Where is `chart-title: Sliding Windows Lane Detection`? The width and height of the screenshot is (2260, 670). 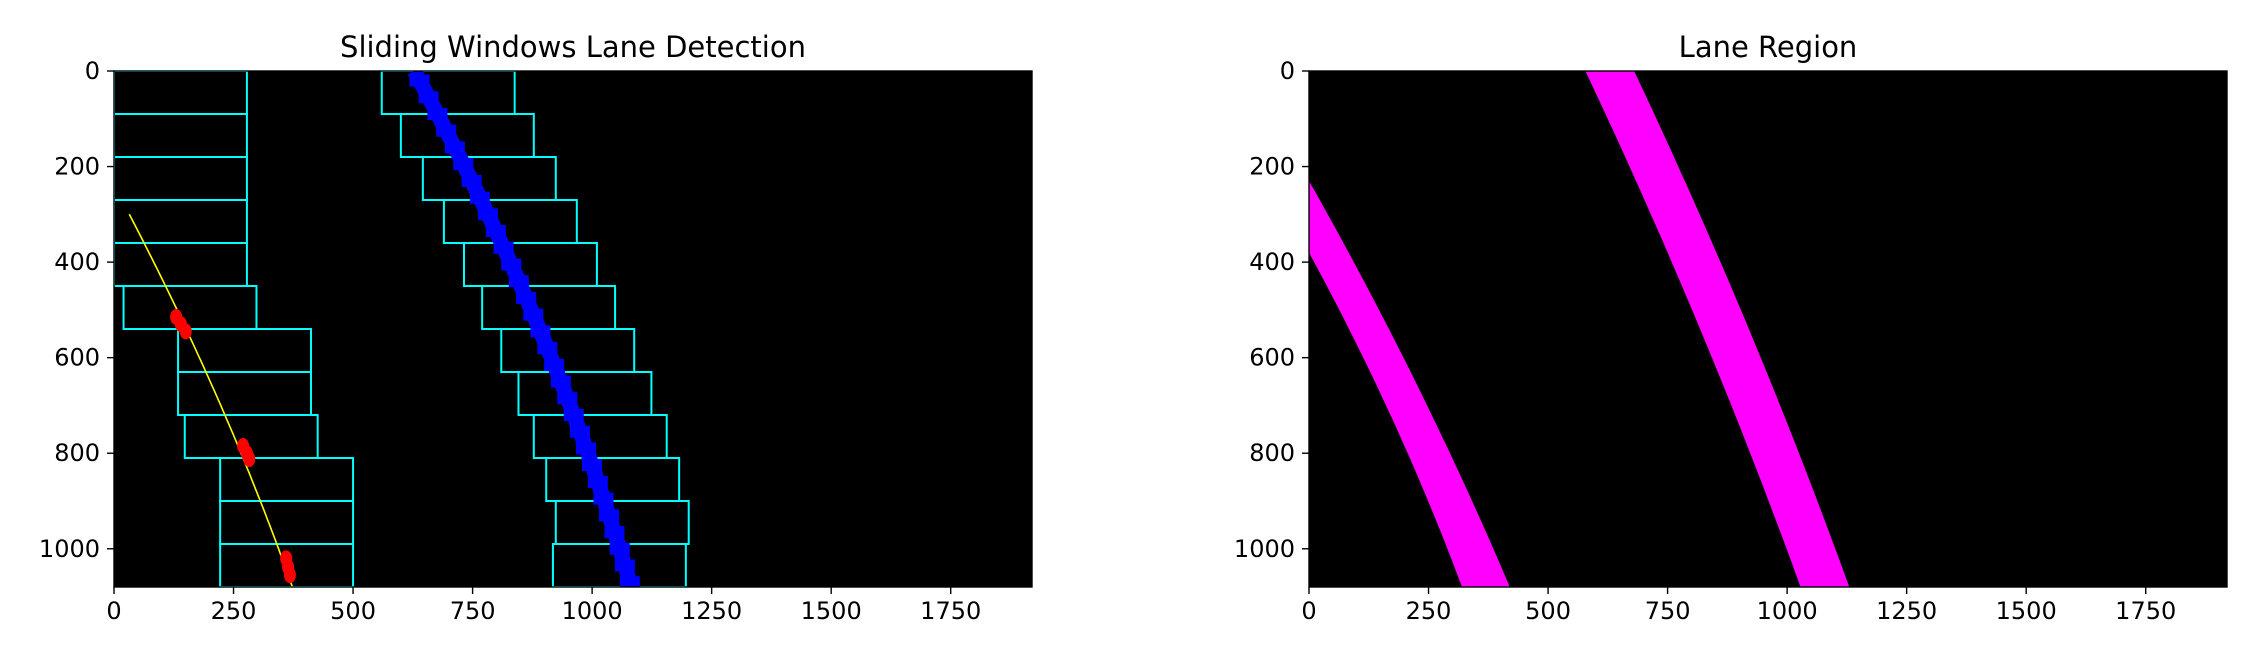 chart-title: Sliding Windows Lane Detection is located at coordinates (573, 47).